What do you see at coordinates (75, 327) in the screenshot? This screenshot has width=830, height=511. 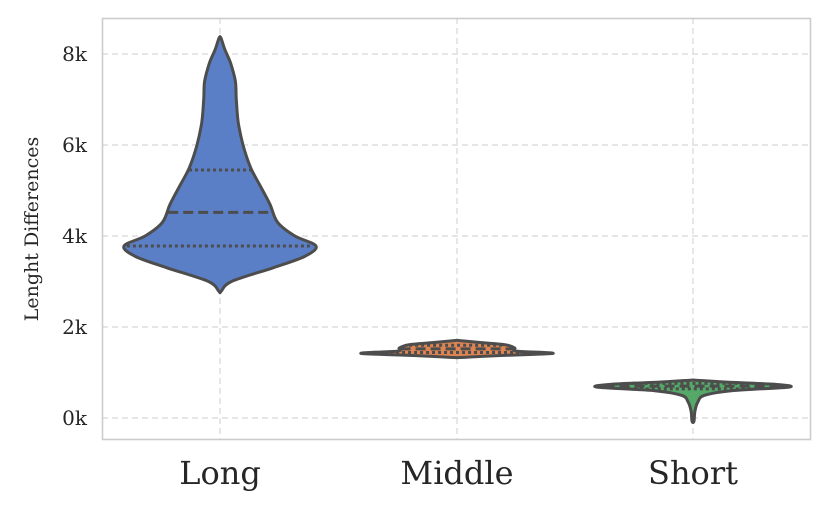 I see `y-tick-label: 2k` at bounding box center [75, 327].